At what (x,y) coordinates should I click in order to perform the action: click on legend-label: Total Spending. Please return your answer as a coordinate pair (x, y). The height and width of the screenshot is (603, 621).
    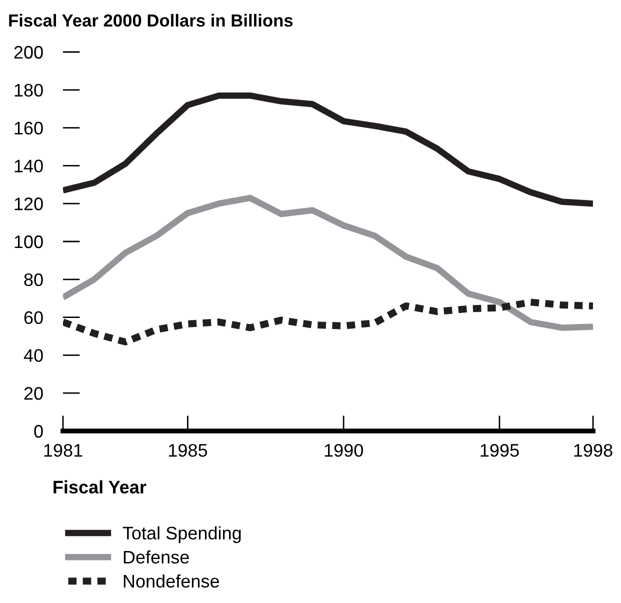
    Looking at the image, I should click on (181, 535).